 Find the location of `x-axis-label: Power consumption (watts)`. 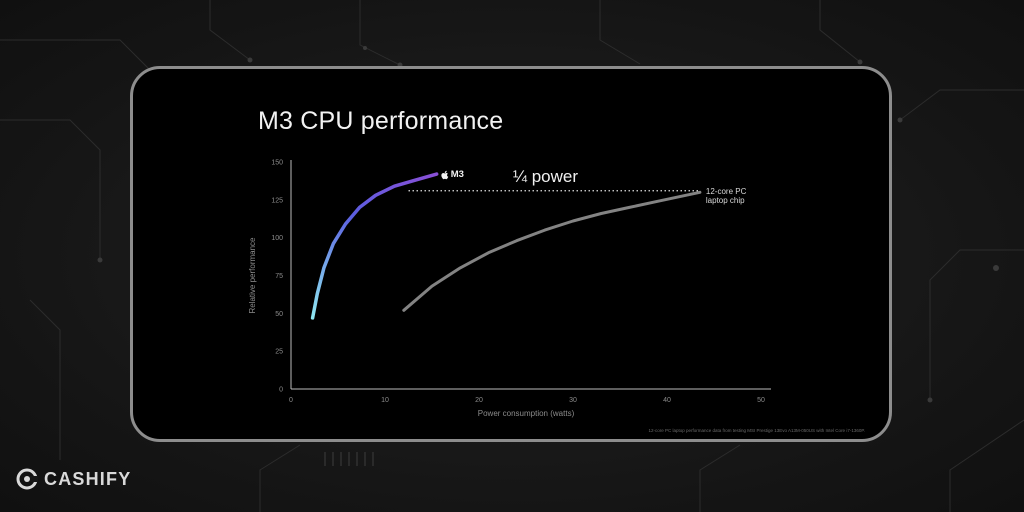

x-axis-label: Power consumption (watts) is located at coordinates (526, 413).